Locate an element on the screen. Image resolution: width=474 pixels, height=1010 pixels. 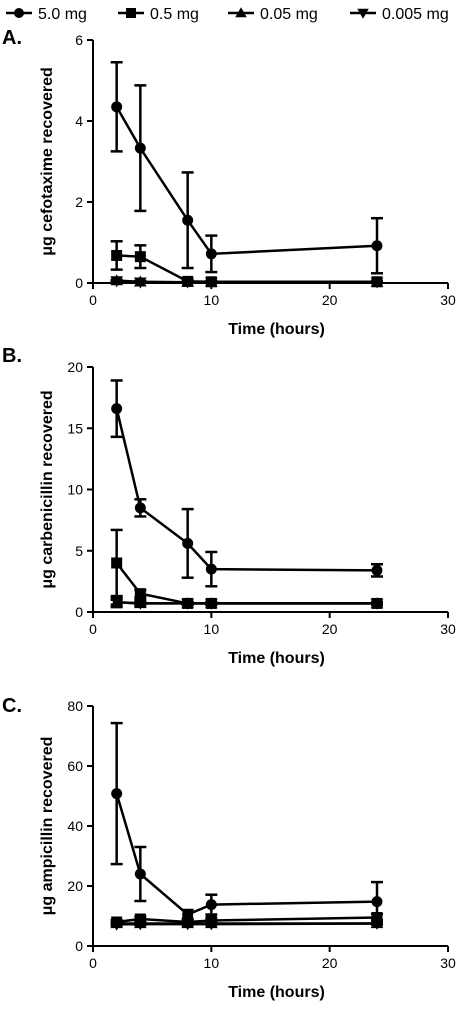
panel-letter: B. is located at coordinates (12, 356).